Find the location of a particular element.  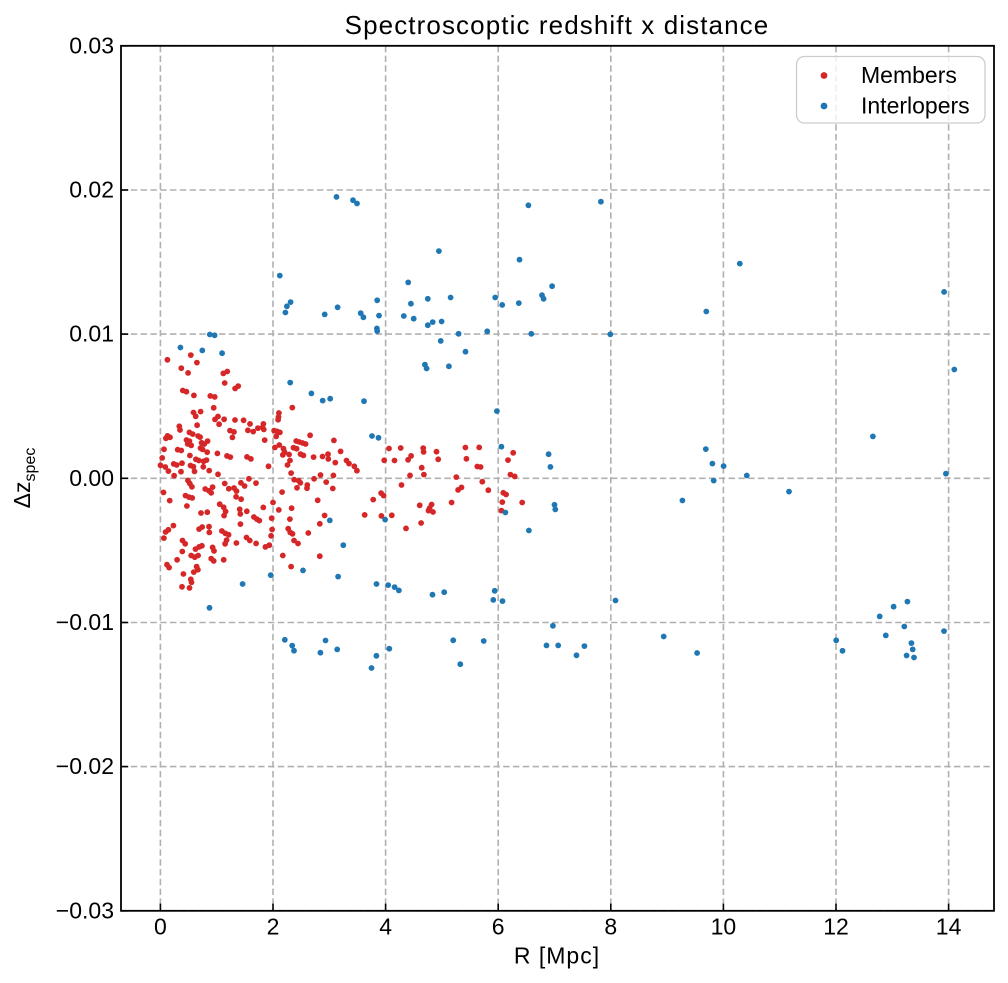

svg-text: R [Mpc] is located at coordinates (557, 956).